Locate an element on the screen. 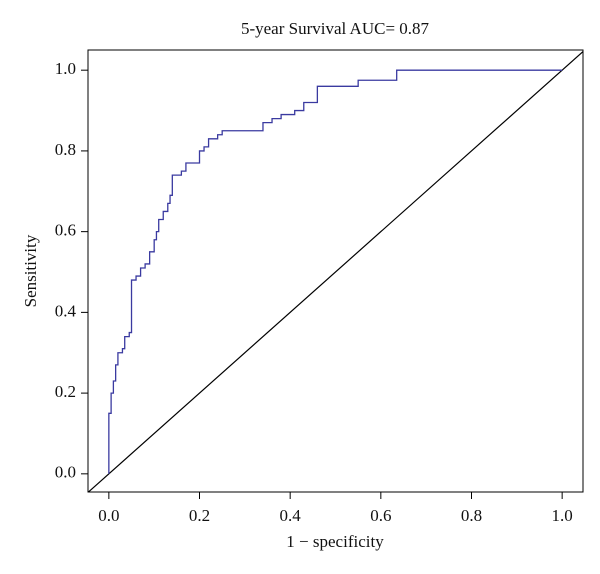  y-tick-label: 0.6 is located at coordinates (65, 230).